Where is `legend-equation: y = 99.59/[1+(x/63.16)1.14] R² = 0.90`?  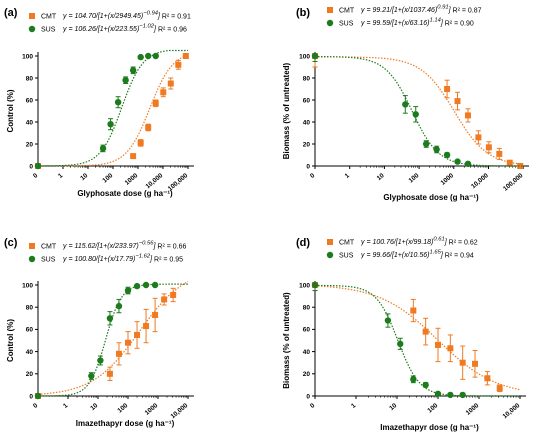
legend-equation: y = 99.59/[1+(x/63.16)1.14] R² = 0.90 is located at coordinates (417, 23).